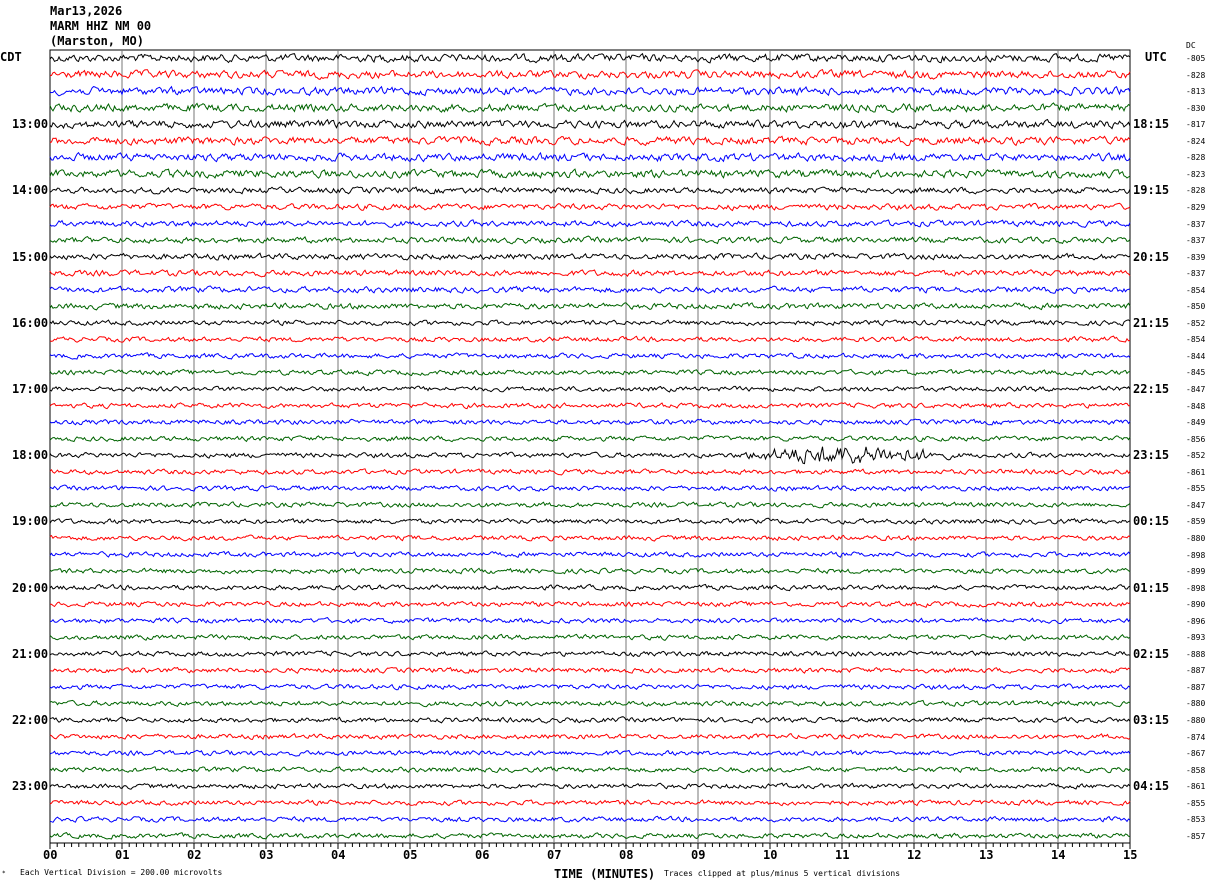  I want to click on cdt-hour-label: 18:00, so click(30, 455).